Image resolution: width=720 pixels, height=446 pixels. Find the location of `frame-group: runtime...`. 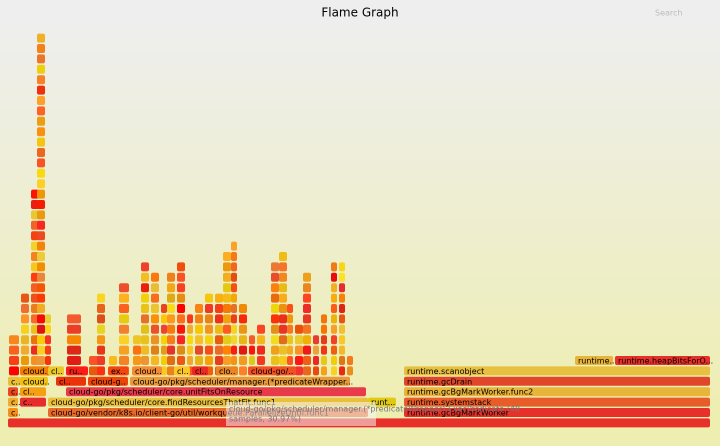

frame-group: runtime... is located at coordinates (596, 361).